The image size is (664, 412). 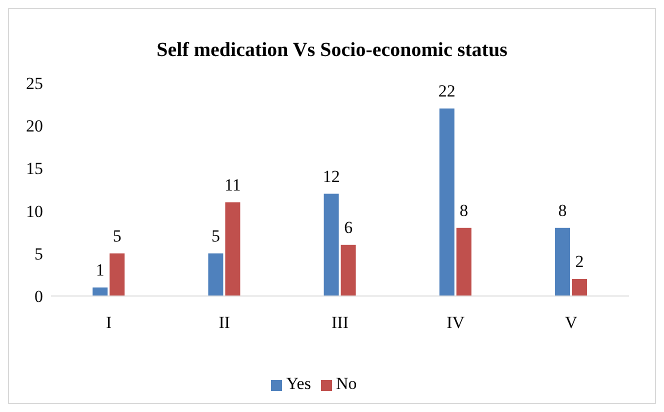 What do you see at coordinates (109, 322) in the screenshot?
I see `x-tick-label: I` at bounding box center [109, 322].